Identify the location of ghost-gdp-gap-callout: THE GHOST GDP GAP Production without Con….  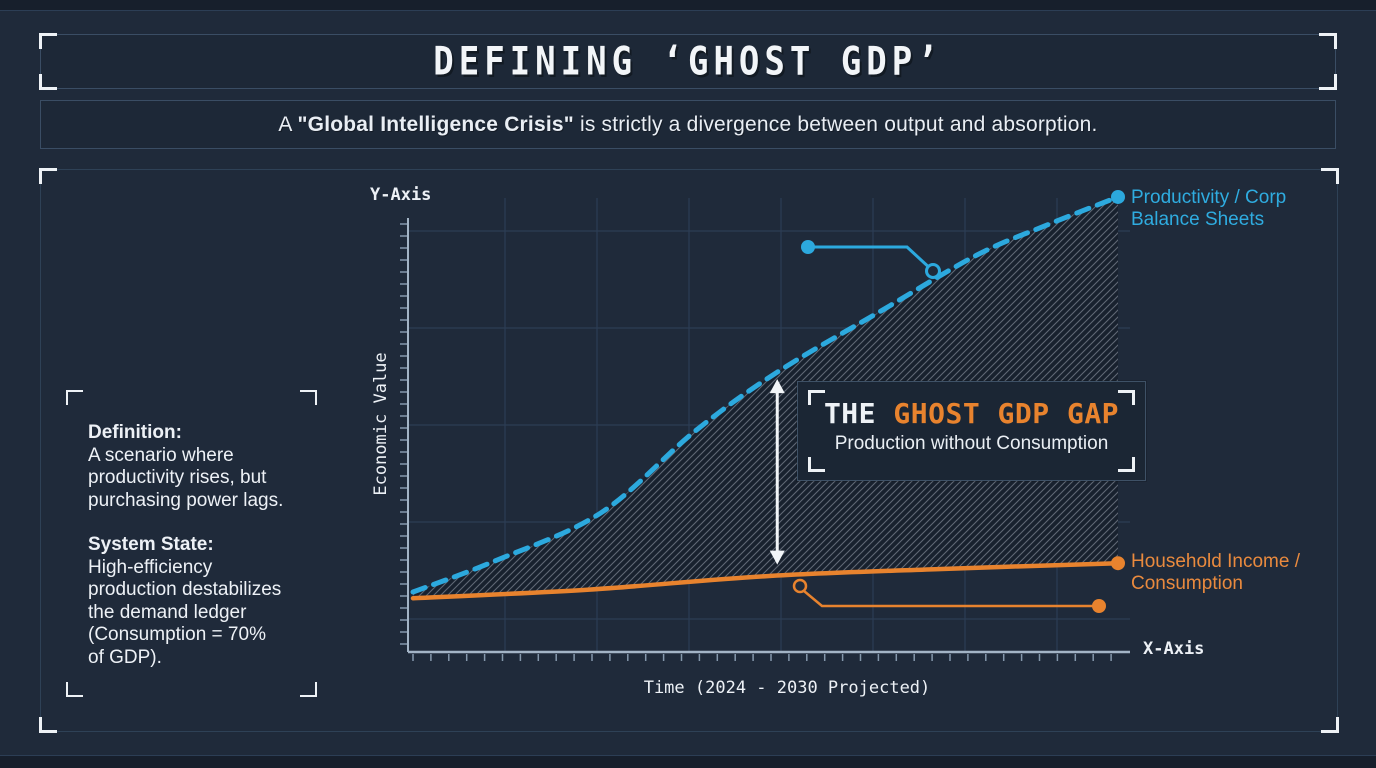
(971, 431).